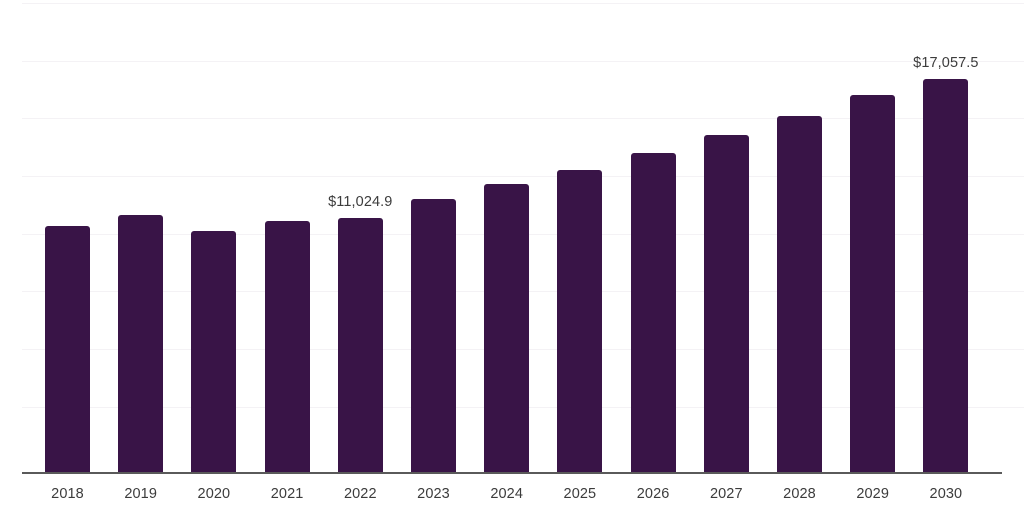 The height and width of the screenshot is (512, 1024). Describe the element at coordinates (67, 494) in the screenshot. I see `x-tick-label-2018: 2018` at that location.